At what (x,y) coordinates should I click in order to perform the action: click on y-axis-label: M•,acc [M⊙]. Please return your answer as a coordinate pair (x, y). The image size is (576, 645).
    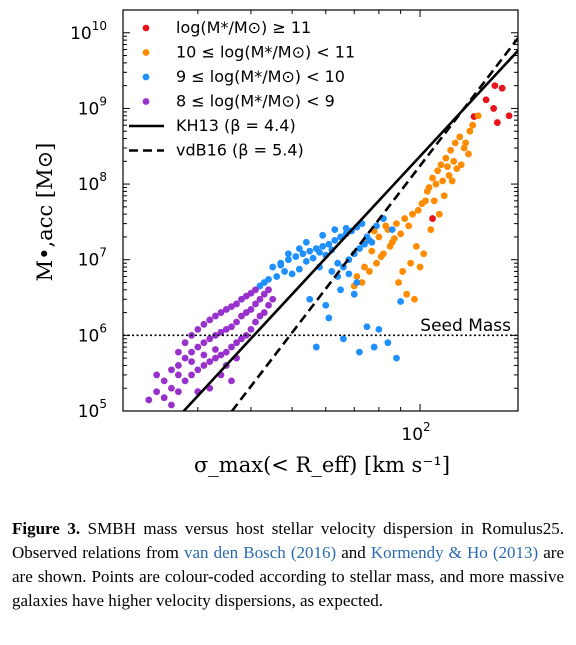
    Looking at the image, I should click on (45, 212).